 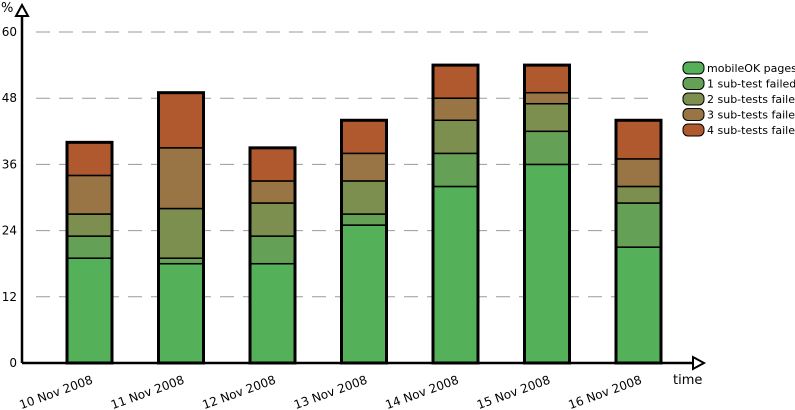 I want to click on legend-item: 1 sub-test failed, so click(x=738, y=84).